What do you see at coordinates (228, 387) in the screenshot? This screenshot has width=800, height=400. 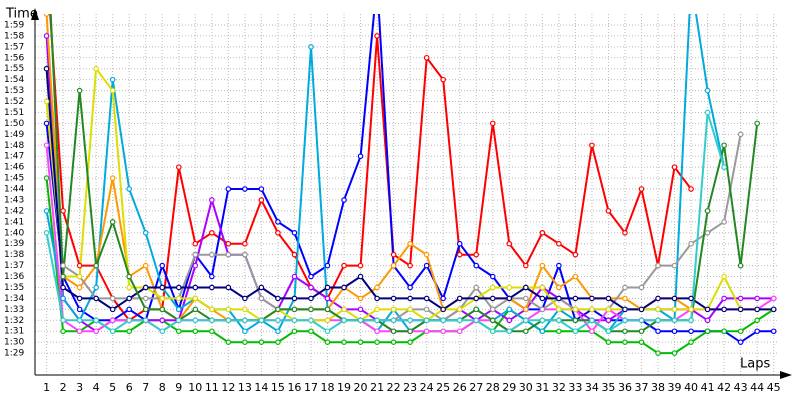 I see `x-tick-label: 12` at bounding box center [228, 387].